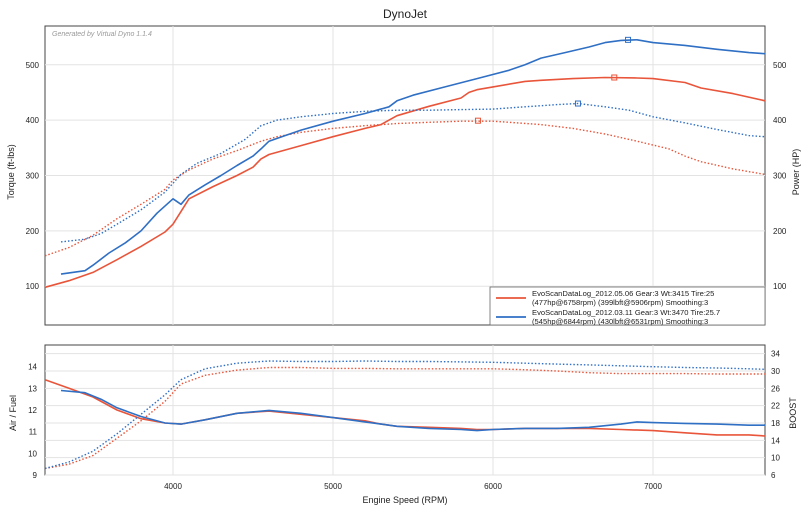 Image resolution: width=810 pixels, height=517 pixels. What do you see at coordinates (628, 39) in the screenshot?
I see `power-line-2-peak-marker` at bounding box center [628, 39].